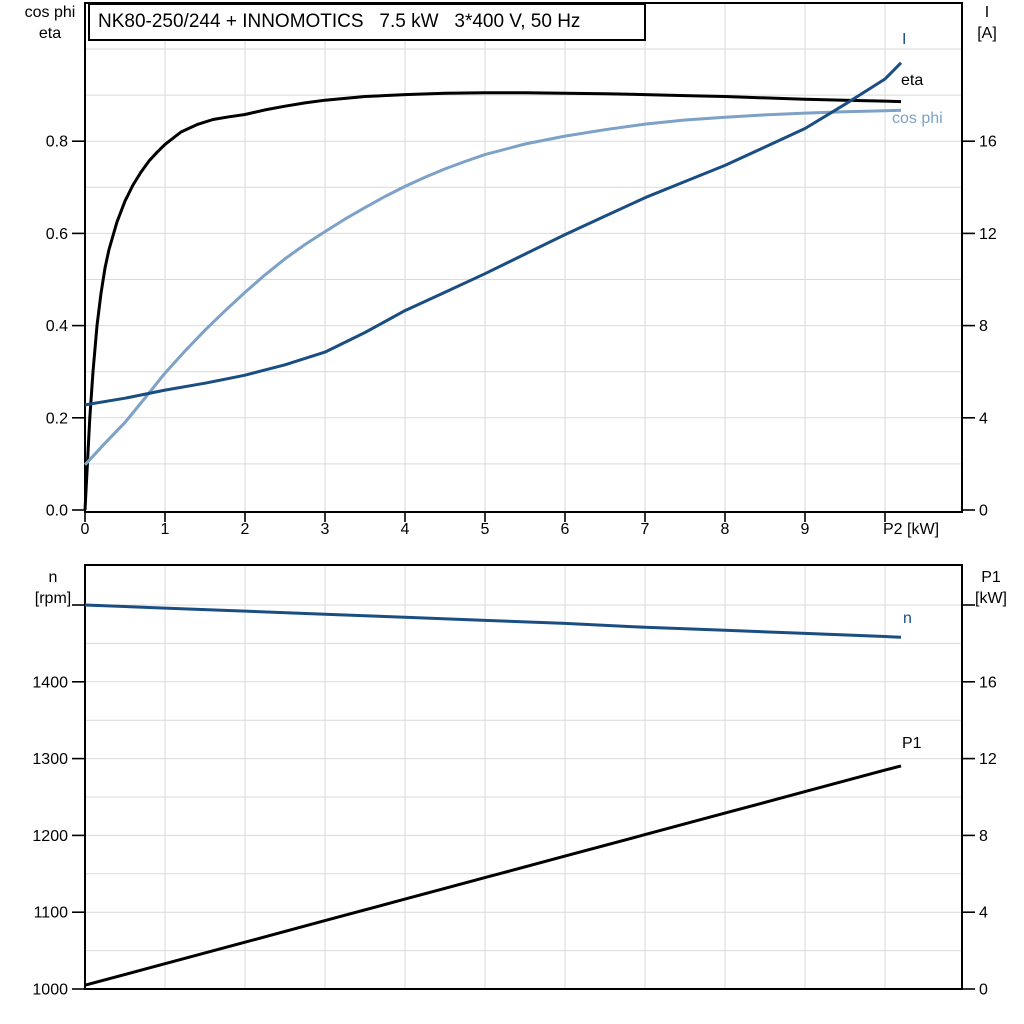 The height and width of the screenshot is (1024, 1024). Describe the element at coordinates (53, 588) in the screenshot. I see `bottom-left-axis-title: n [rpm]` at that location.